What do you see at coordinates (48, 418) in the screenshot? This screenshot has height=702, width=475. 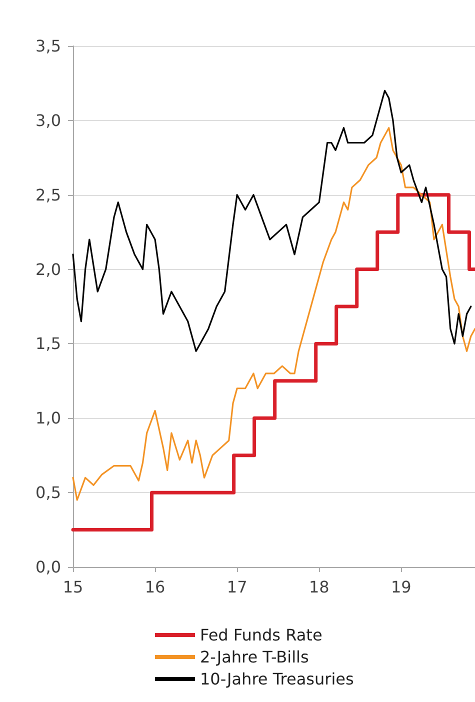 I see `y-tick-label: 1,0` at bounding box center [48, 418].